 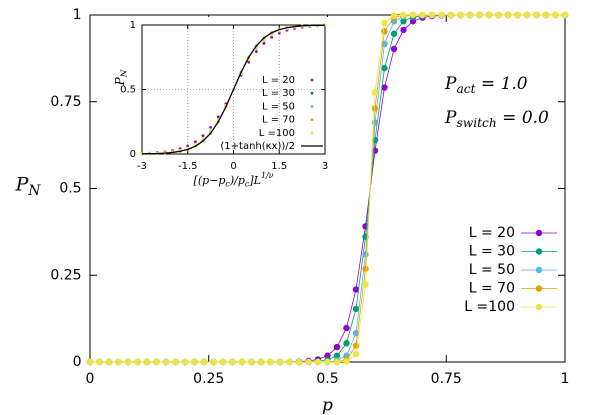 I want to click on label-part: switch, so click(x=476, y=123).